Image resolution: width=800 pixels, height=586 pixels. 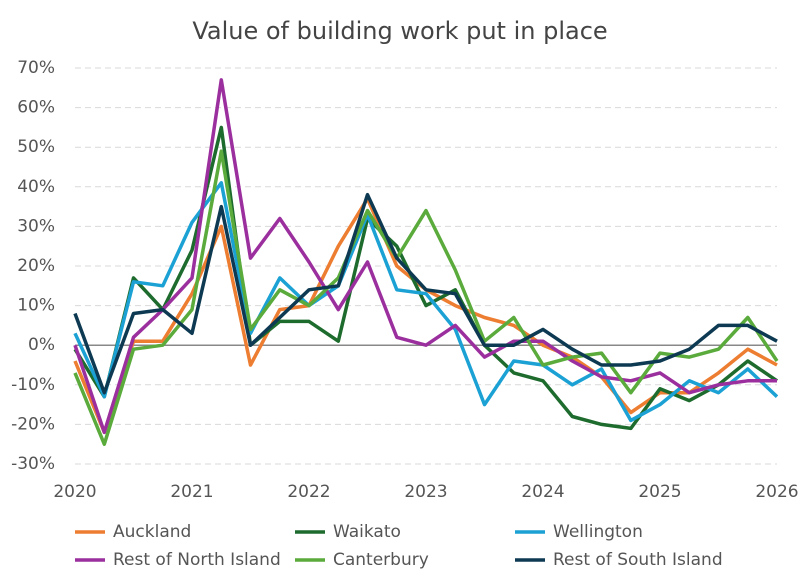 I want to click on x-tick-label: 2025, so click(x=659, y=492).